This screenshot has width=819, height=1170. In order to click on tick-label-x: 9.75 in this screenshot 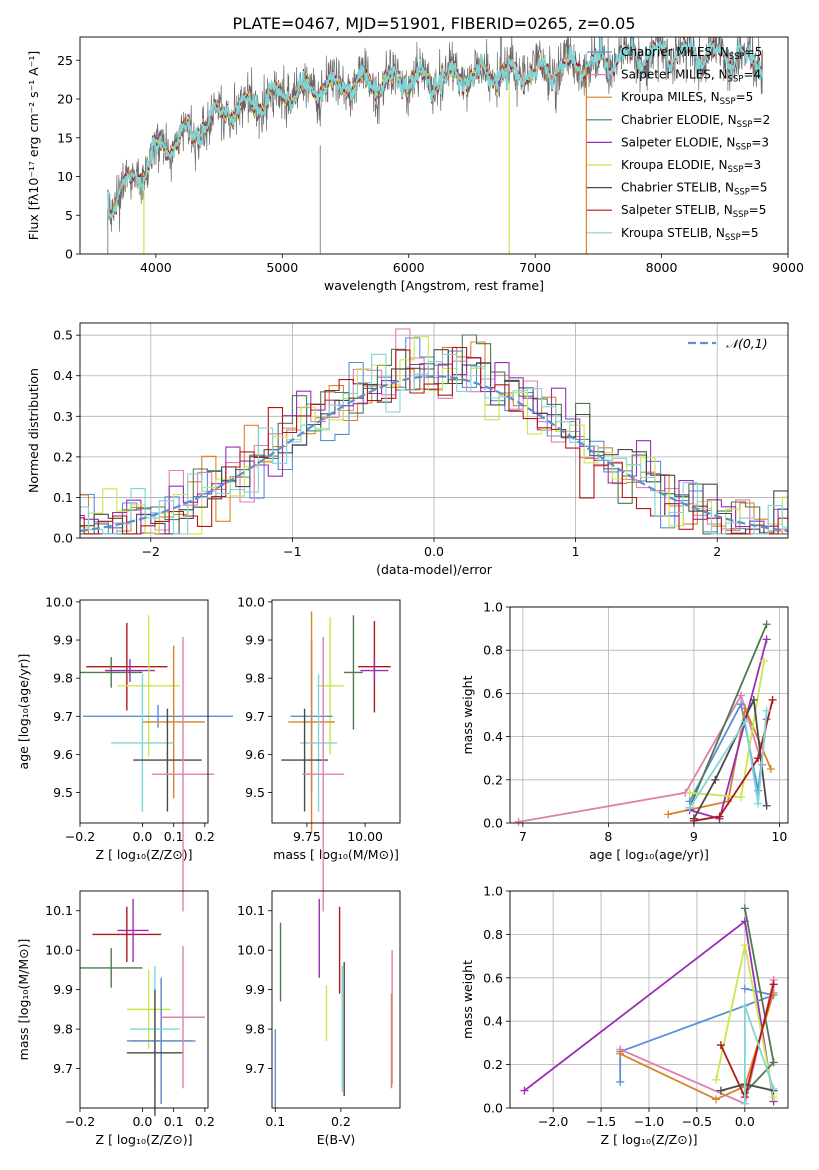, I will do `click(307, 836)`.